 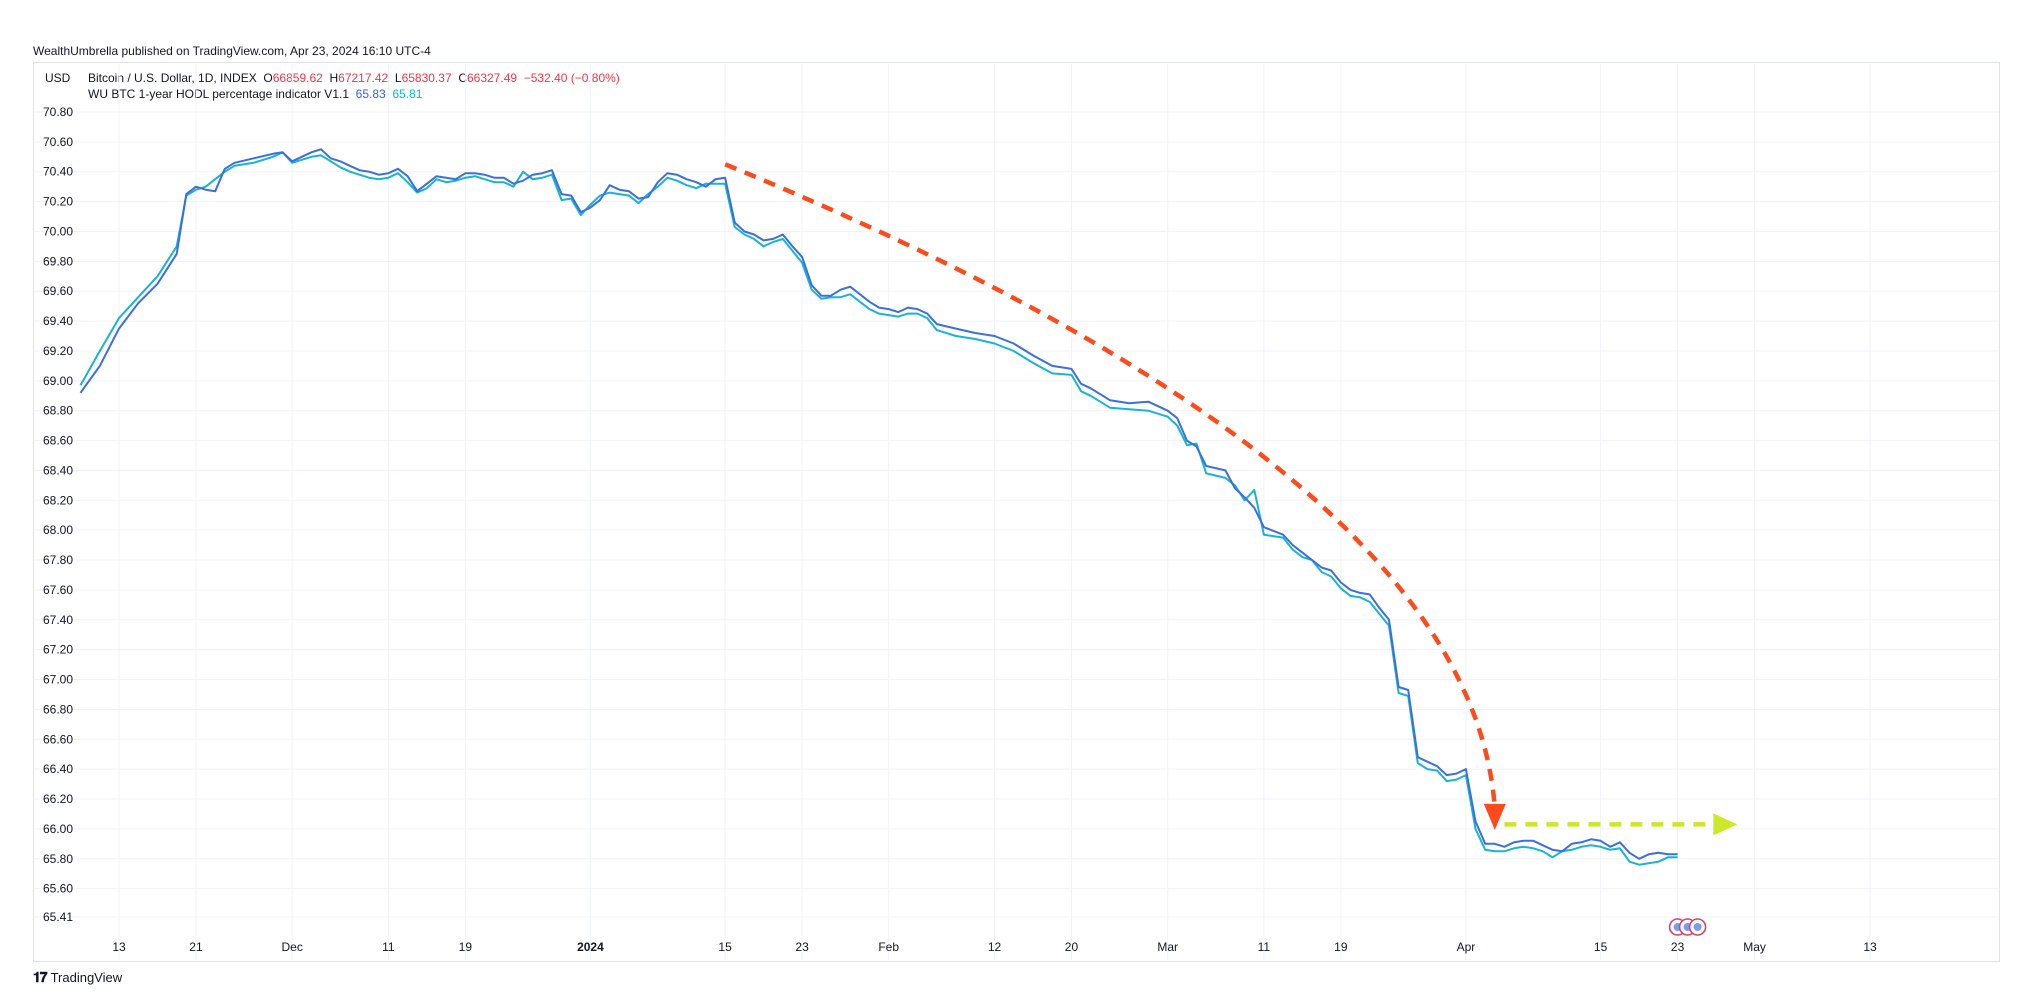 I want to click on y-tick-label: 66.20, so click(x=58, y=799).